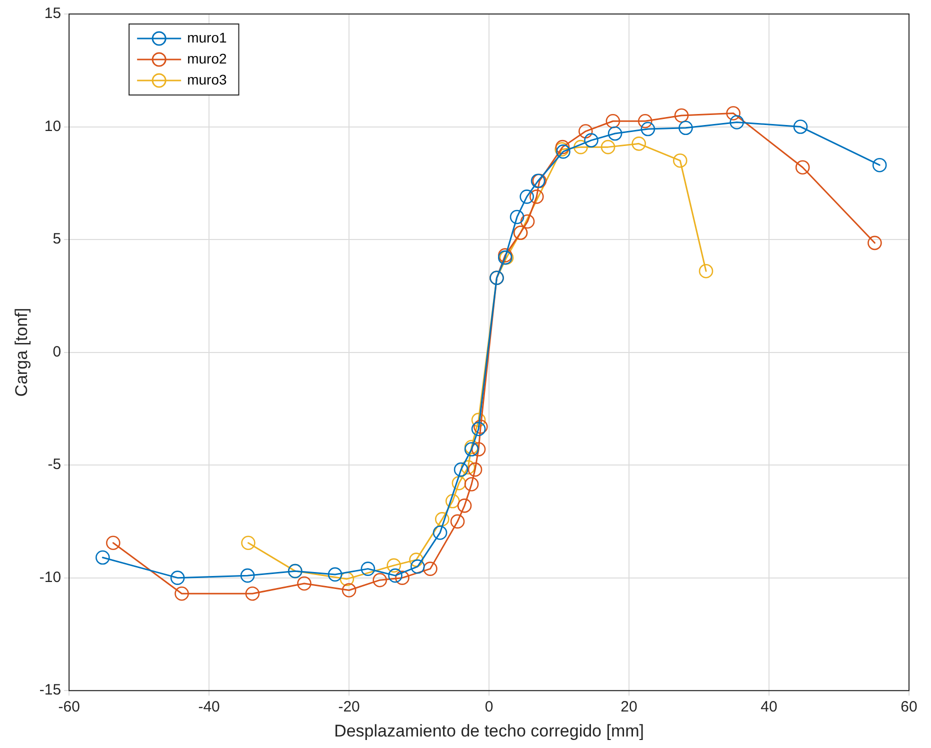  What do you see at coordinates (209, 707) in the screenshot?
I see `x-tick-label: -40` at bounding box center [209, 707].